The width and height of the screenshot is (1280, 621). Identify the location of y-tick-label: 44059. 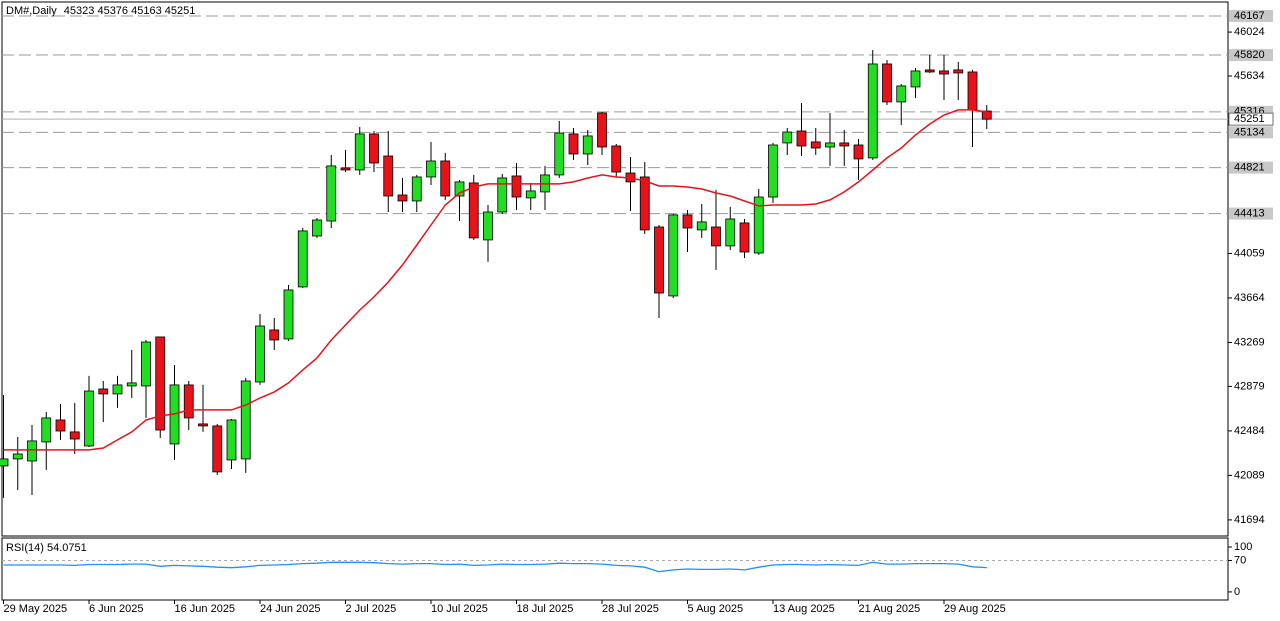
(1249, 253).